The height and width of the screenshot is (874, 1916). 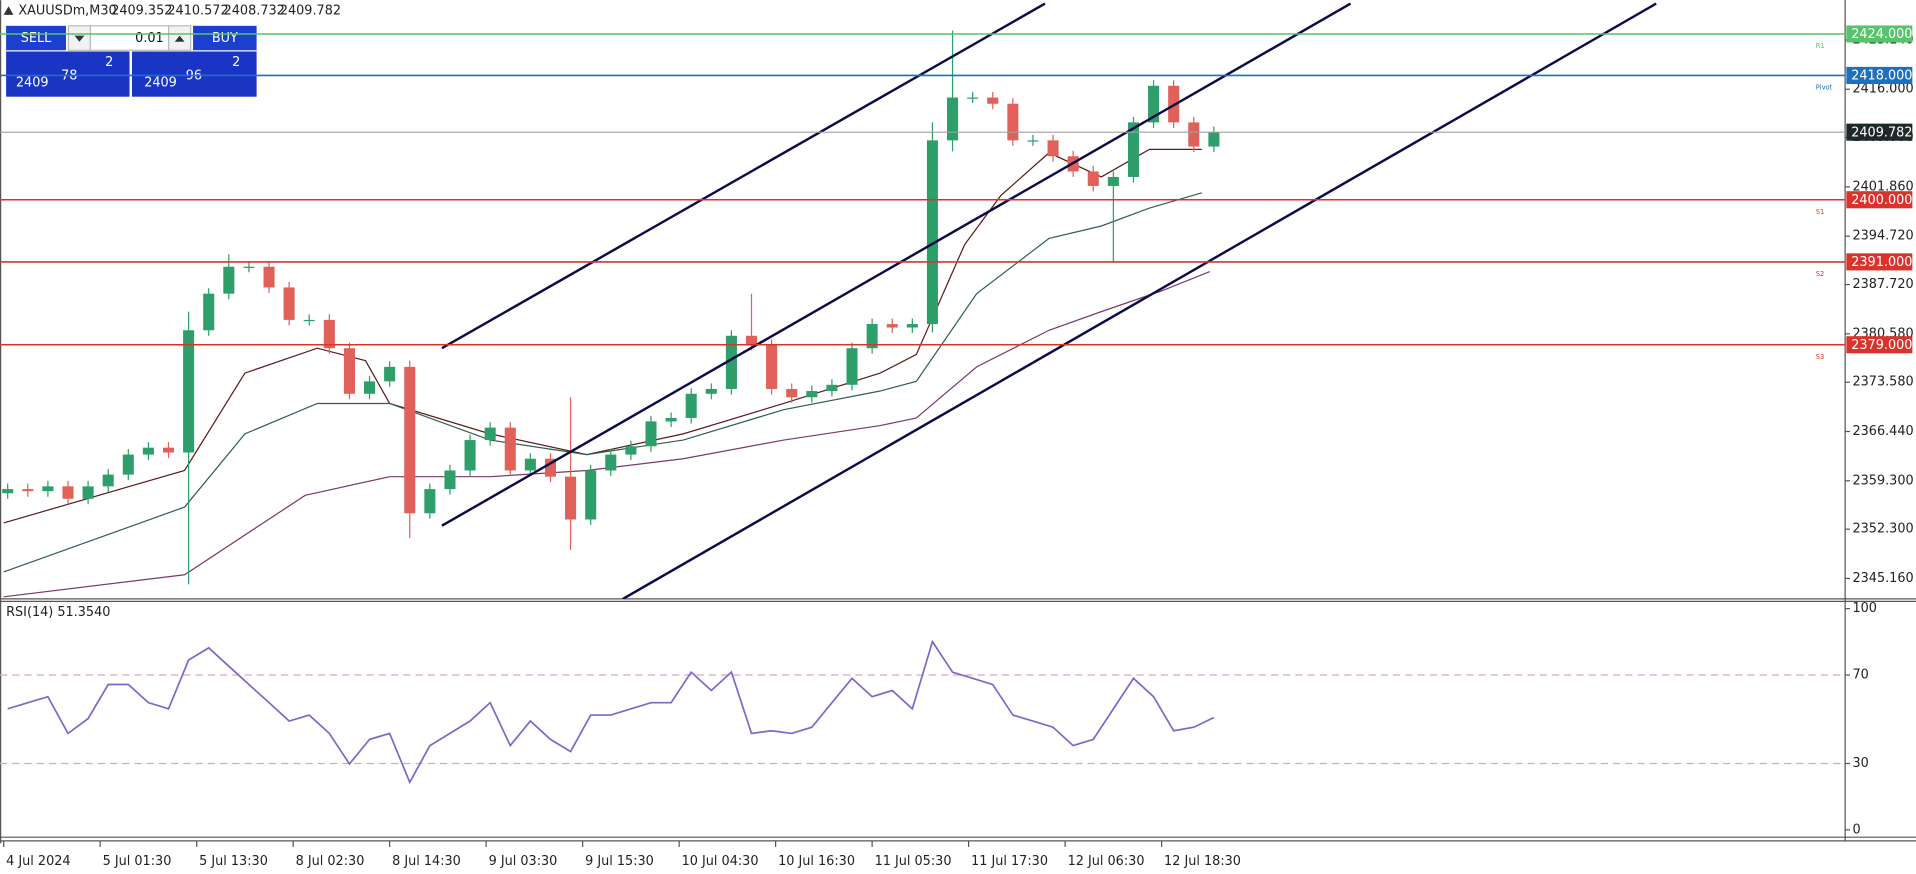 I want to click on level-label: 2400.000, so click(x=1881, y=200).